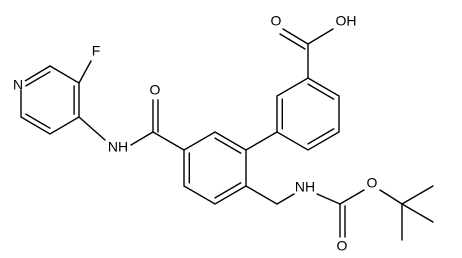 The image size is (462, 258). What do you see at coordinates (50, 100) in the screenshot?
I see `pyridine-ring` at bounding box center [50, 100].